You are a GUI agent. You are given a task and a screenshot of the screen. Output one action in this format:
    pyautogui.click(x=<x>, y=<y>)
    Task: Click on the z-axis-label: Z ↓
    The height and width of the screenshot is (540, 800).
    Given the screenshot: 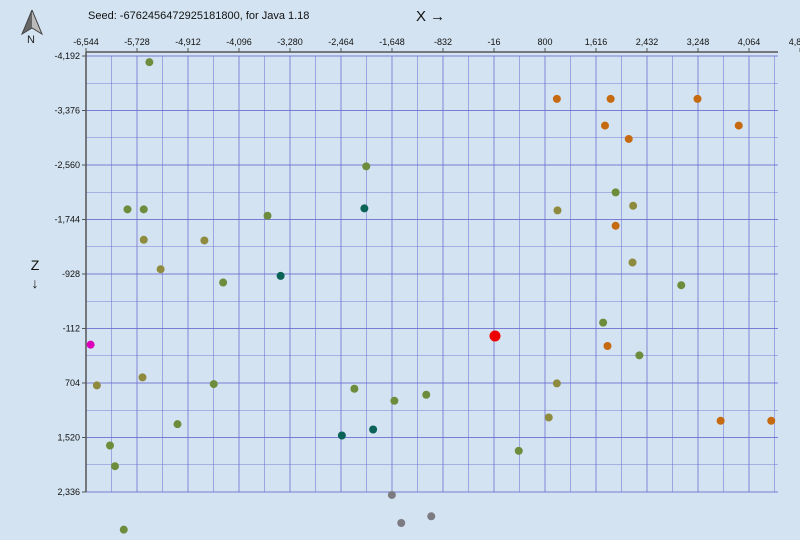 What is the action you would take?
    pyautogui.click(x=35, y=274)
    